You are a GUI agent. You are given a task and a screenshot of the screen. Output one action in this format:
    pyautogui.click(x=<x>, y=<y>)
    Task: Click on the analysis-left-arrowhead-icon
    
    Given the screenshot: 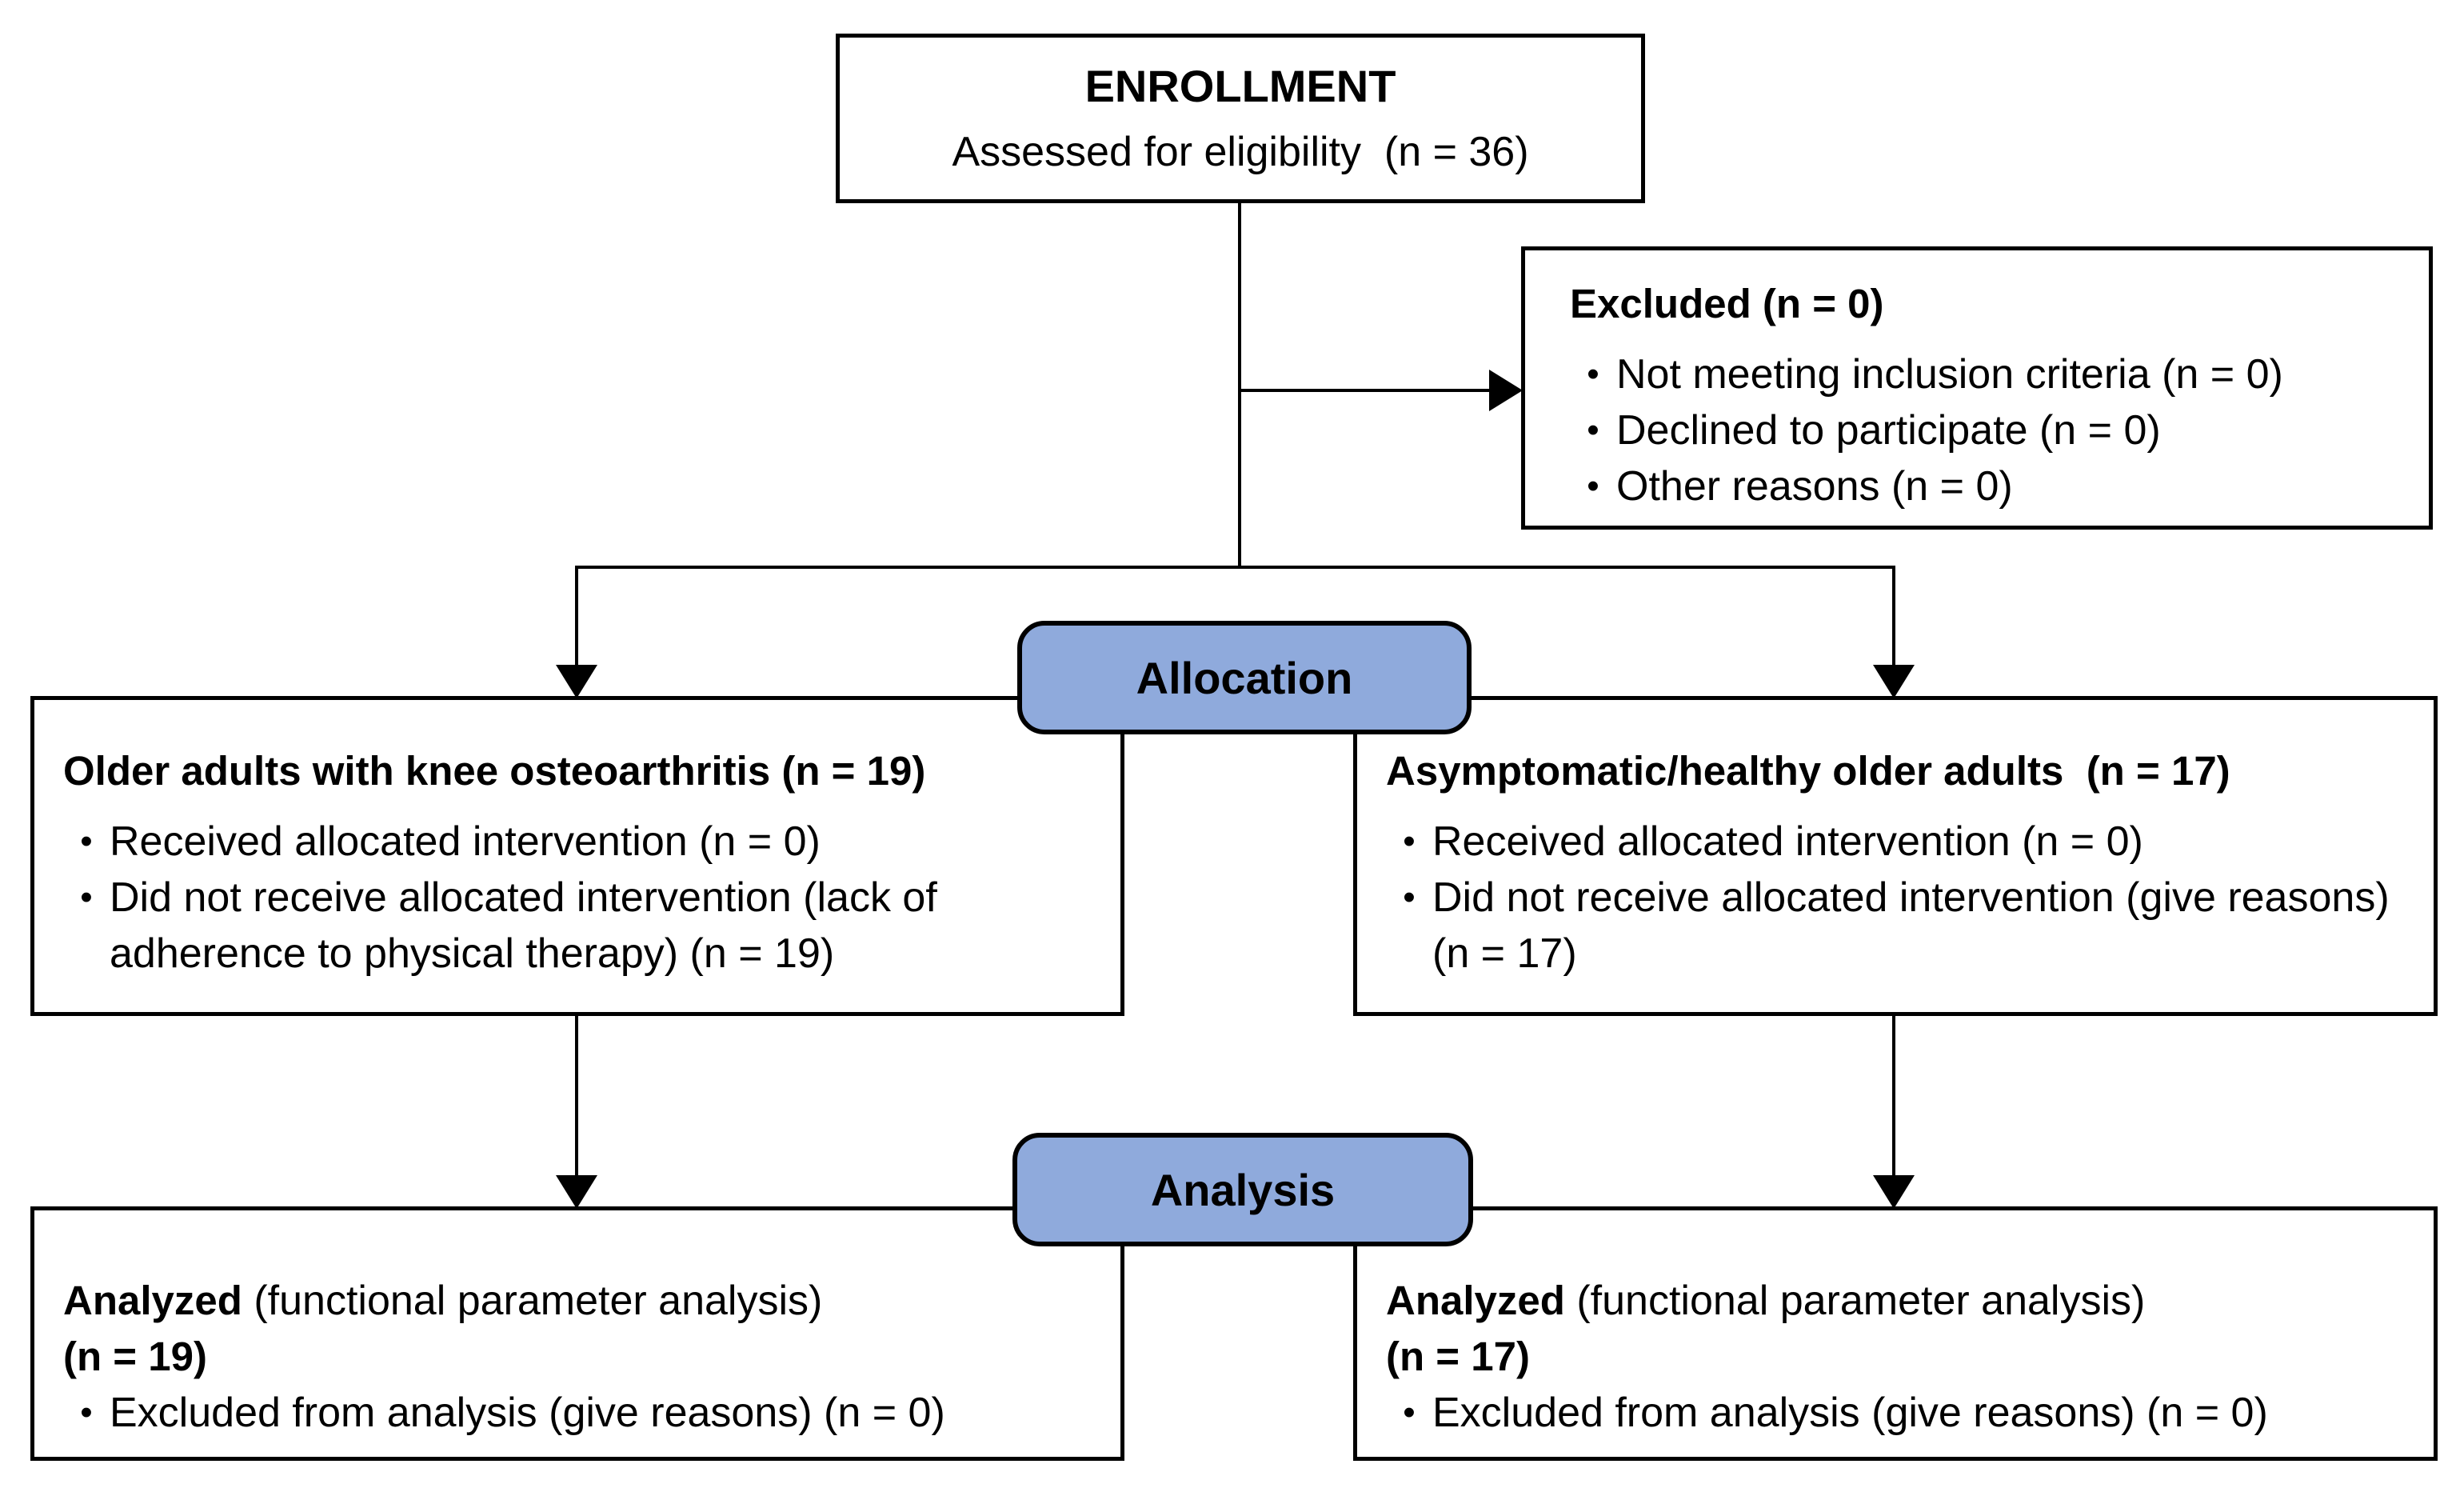 What is the action you would take?
    pyautogui.click(x=576, y=1192)
    